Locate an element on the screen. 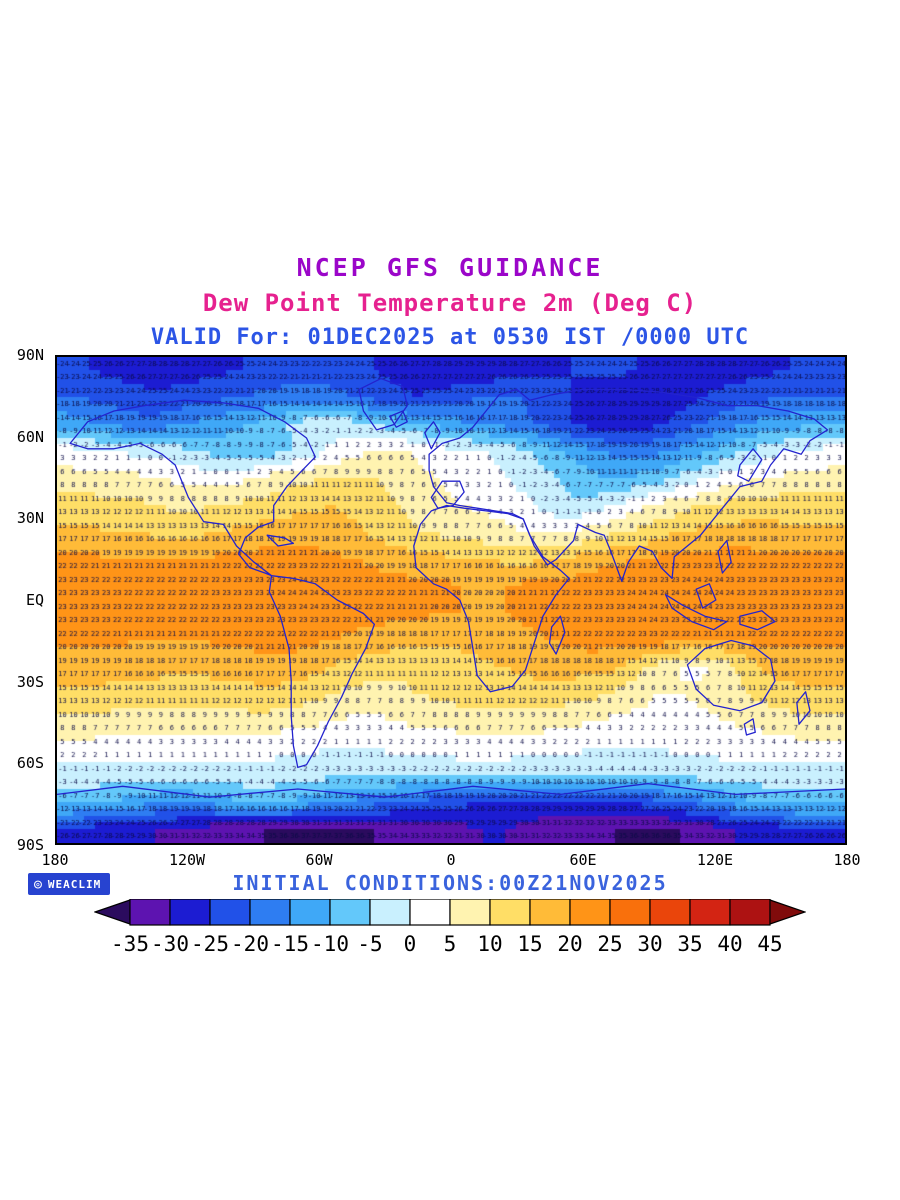  colorbar: -35 -30 -25 -20 -15 -10 -5 0 5 10 15 20 25 30 35 40 45 is located at coordinates (450, 930).